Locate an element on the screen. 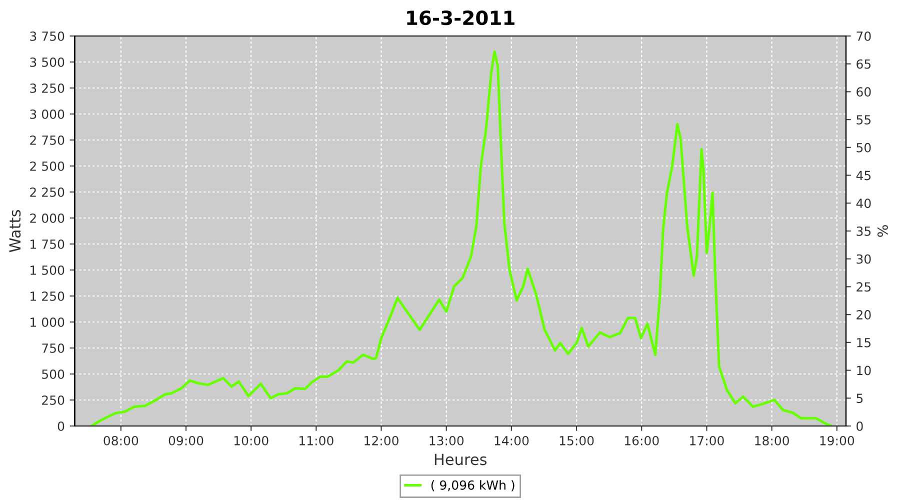  y2-tick-label: 15 is located at coordinates (864, 343).